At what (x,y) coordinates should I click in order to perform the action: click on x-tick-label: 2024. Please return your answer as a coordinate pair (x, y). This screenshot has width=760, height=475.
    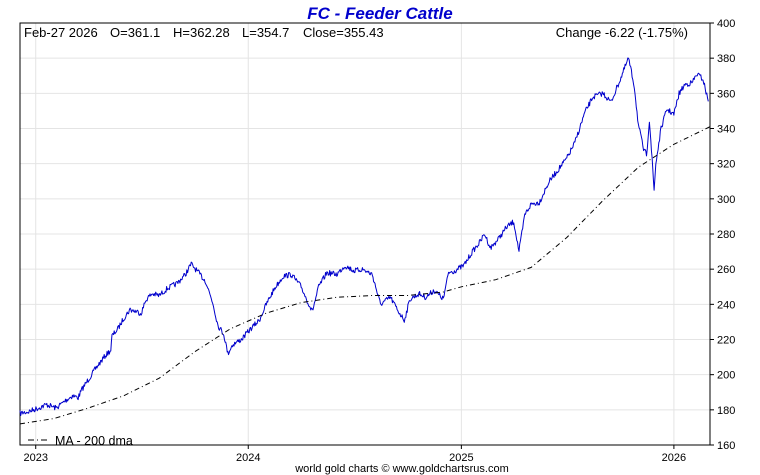
    Looking at the image, I should click on (248, 458).